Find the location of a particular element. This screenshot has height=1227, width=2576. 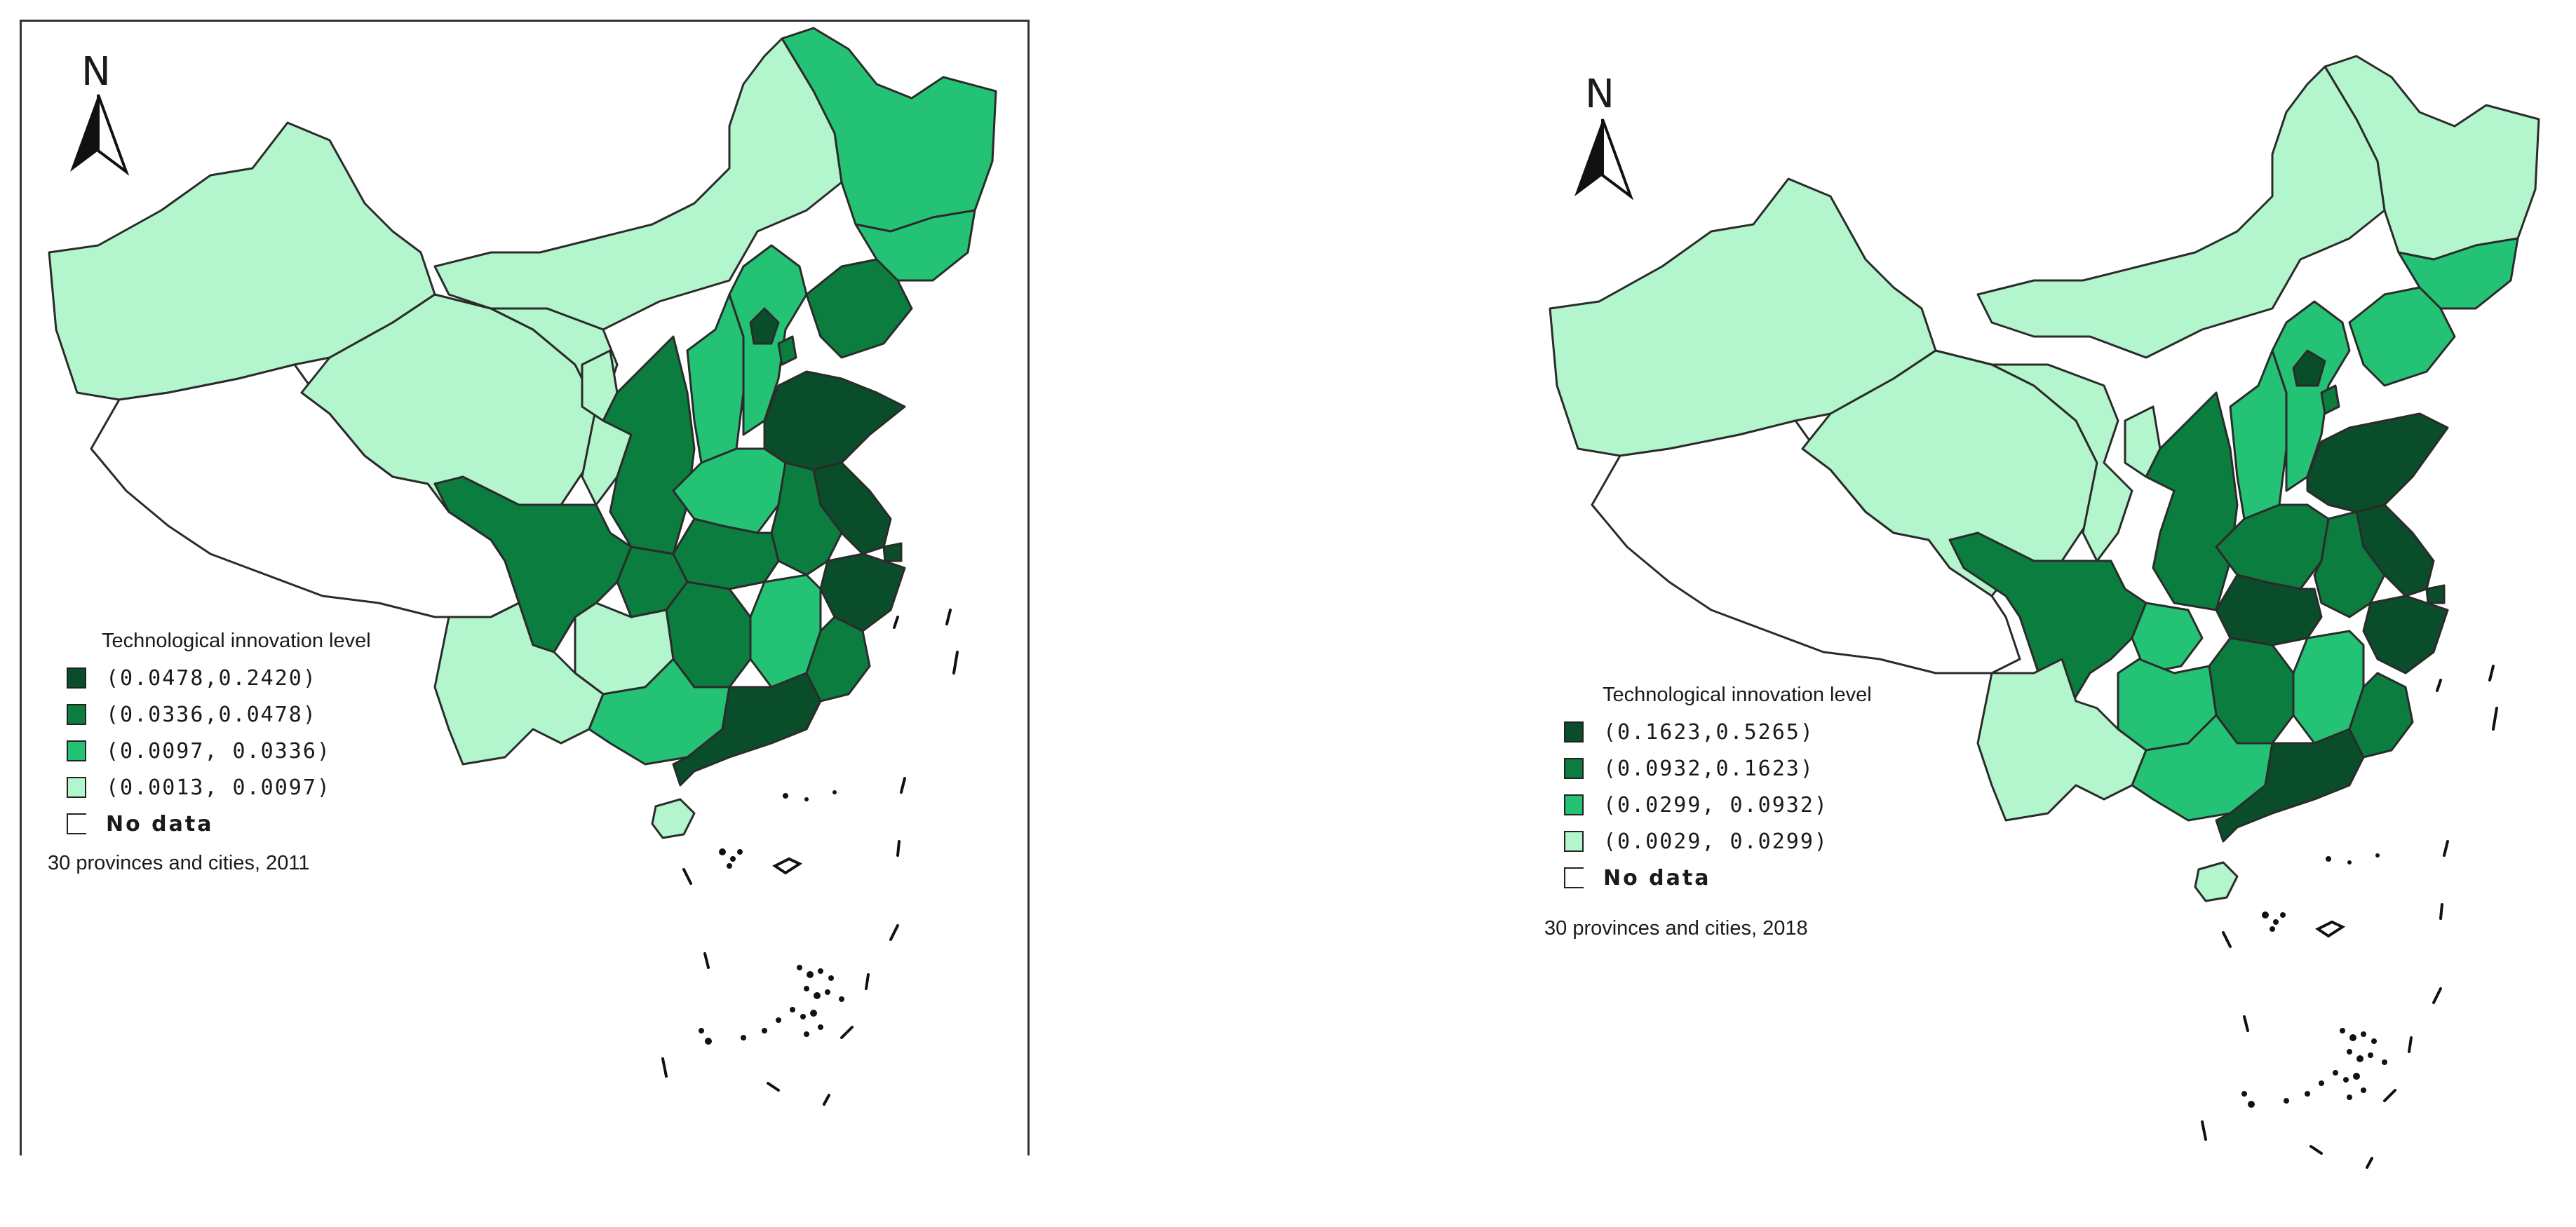

legend-label: (0.0336,0.0478) is located at coordinates (211, 715).